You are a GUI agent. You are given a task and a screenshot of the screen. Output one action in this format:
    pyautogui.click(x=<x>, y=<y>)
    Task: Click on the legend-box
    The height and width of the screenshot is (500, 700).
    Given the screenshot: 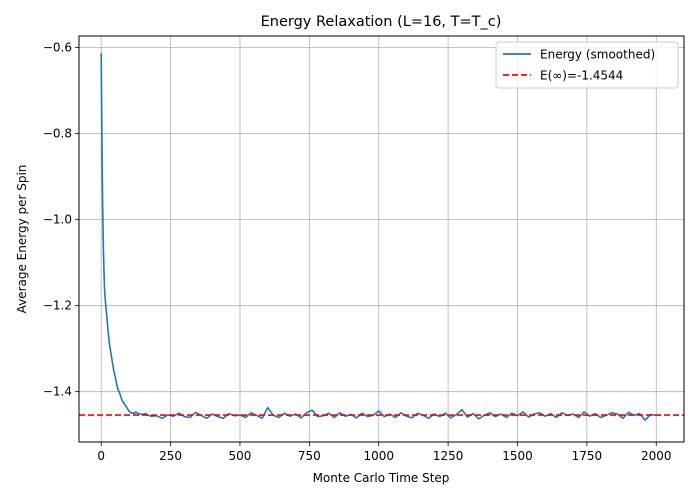 What is the action you would take?
    pyautogui.click(x=587, y=65)
    